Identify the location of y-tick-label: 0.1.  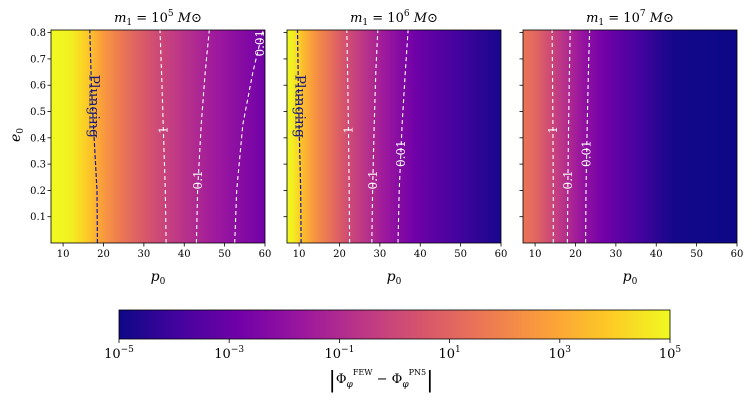
(38, 217).